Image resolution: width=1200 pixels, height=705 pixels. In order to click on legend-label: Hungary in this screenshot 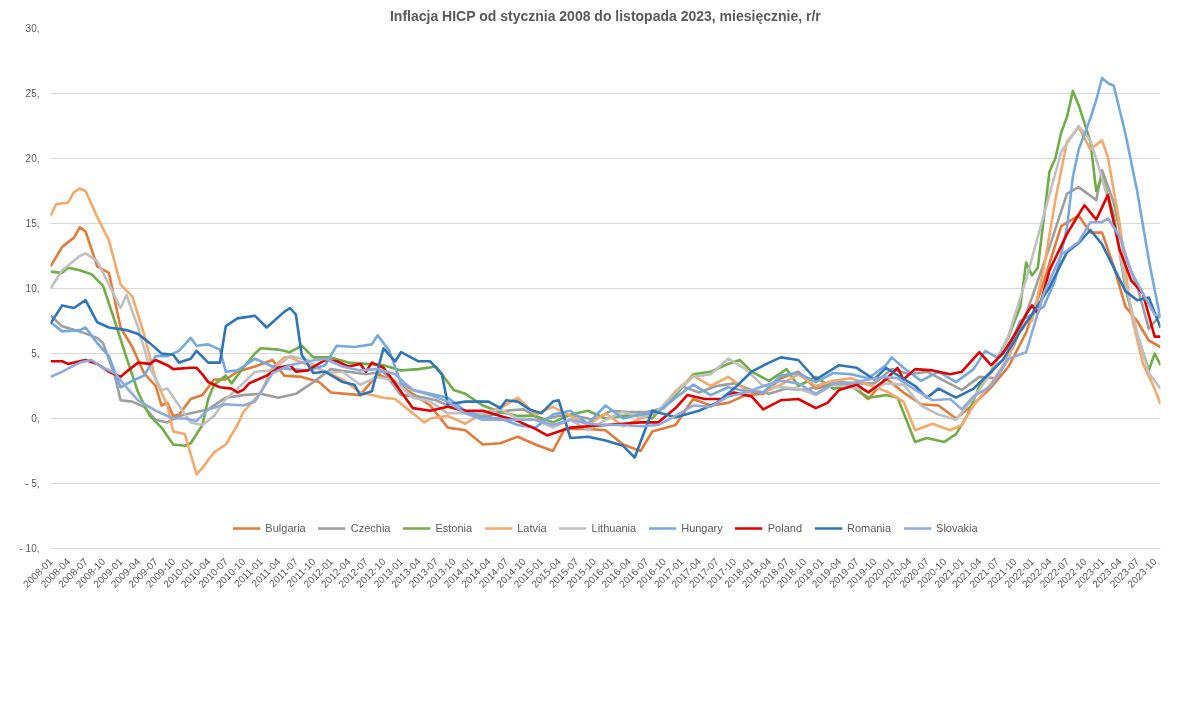, I will do `click(702, 528)`.